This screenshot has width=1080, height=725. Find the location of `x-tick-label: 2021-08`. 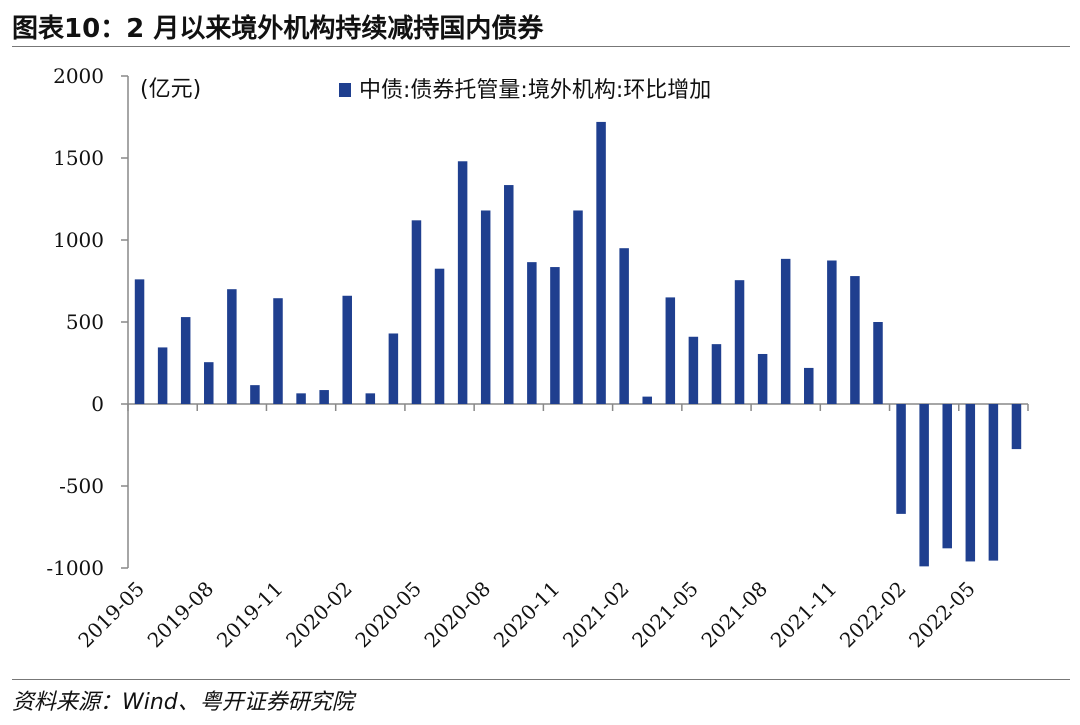

x-tick-label: 2021-08 is located at coordinates (734, 615).